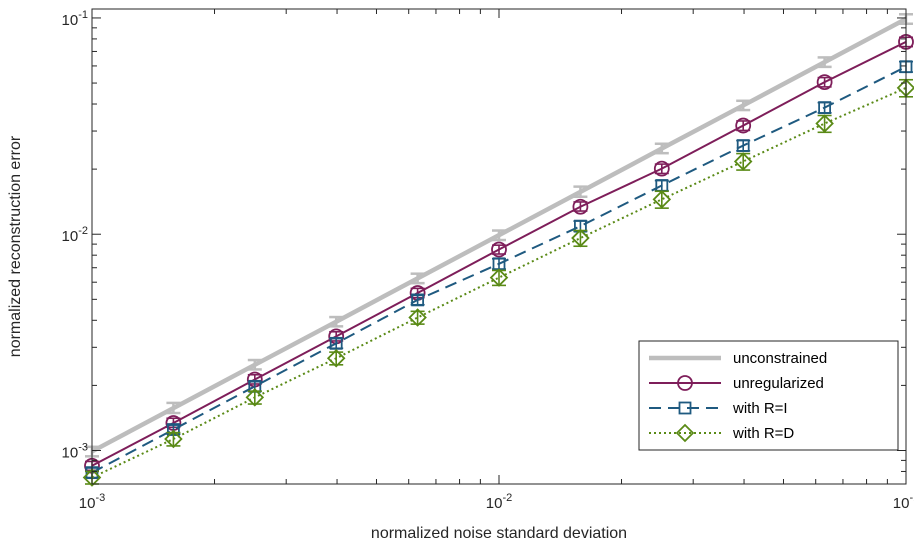 The width and height of the screenshot is (914, 545). Describe the element at coordinates (760, 408) in the screenshot. I see `legend-label: with R=I` at that location.